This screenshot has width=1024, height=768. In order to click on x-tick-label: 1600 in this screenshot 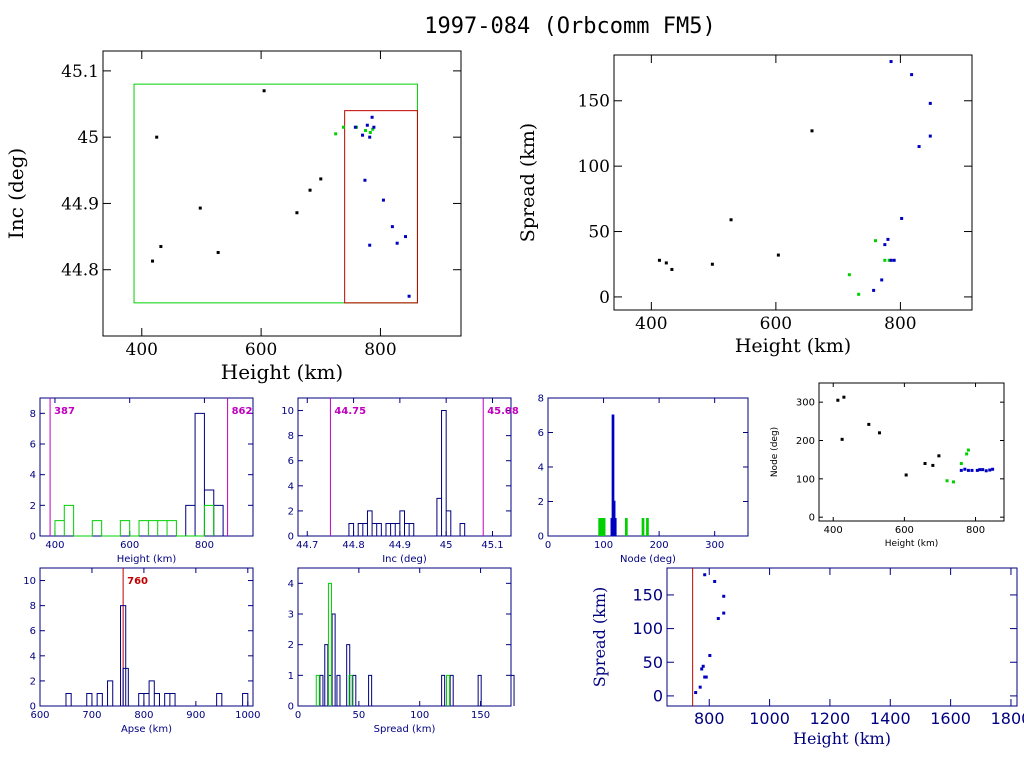, I will do `click(950, 718)`.